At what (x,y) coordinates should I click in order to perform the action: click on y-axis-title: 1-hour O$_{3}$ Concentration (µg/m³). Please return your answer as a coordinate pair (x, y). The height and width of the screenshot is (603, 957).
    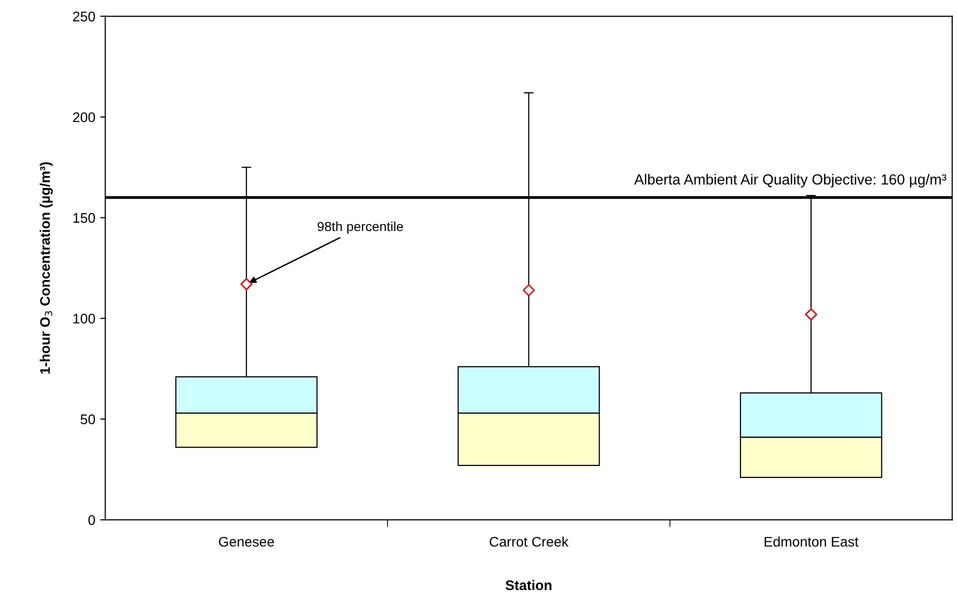
    Looking at the image, I should click on (46, 268).